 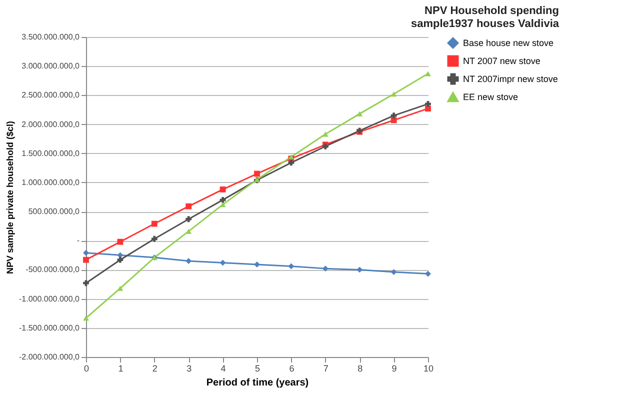 I want to click on x-tick-label: 2, so click(x=155, y=369).